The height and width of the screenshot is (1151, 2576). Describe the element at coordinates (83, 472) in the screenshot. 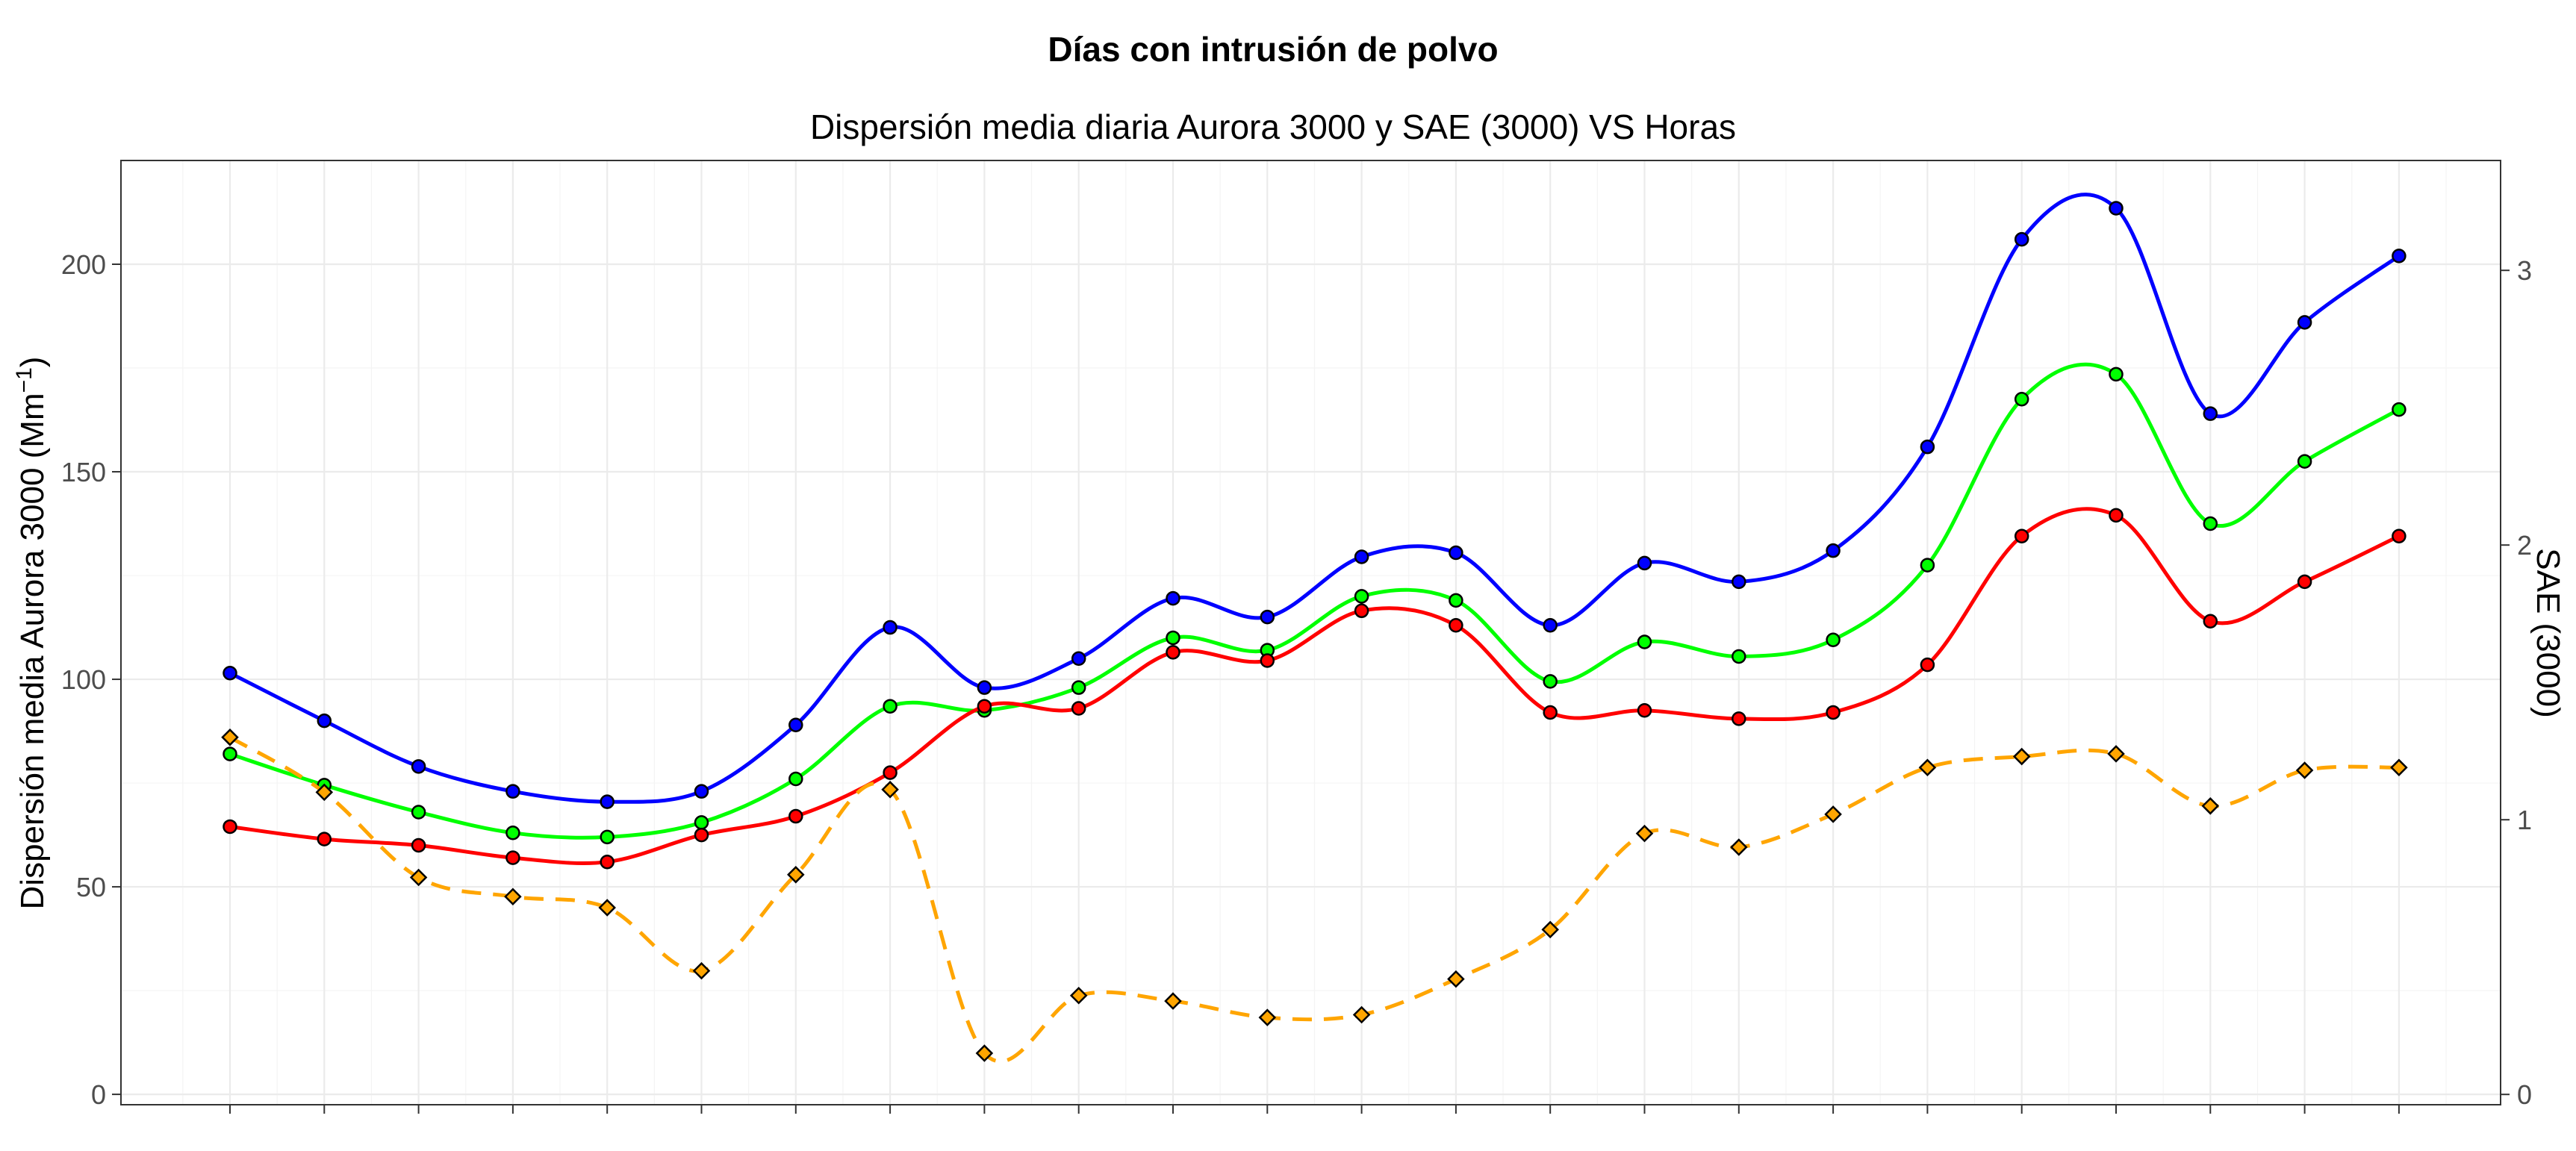

I see `y-tick-label: 150` at that location.